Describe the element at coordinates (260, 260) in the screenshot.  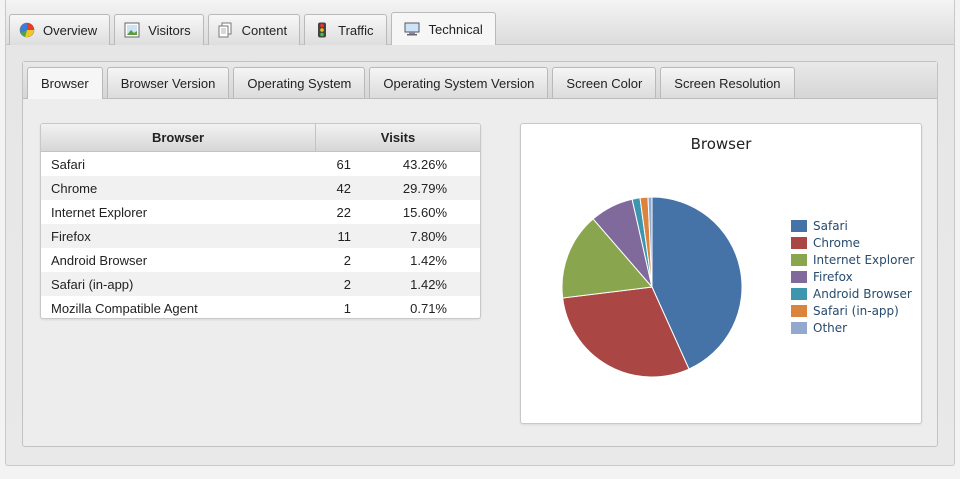
I see `table-row: Android Browser 2 1.42%` at that location.